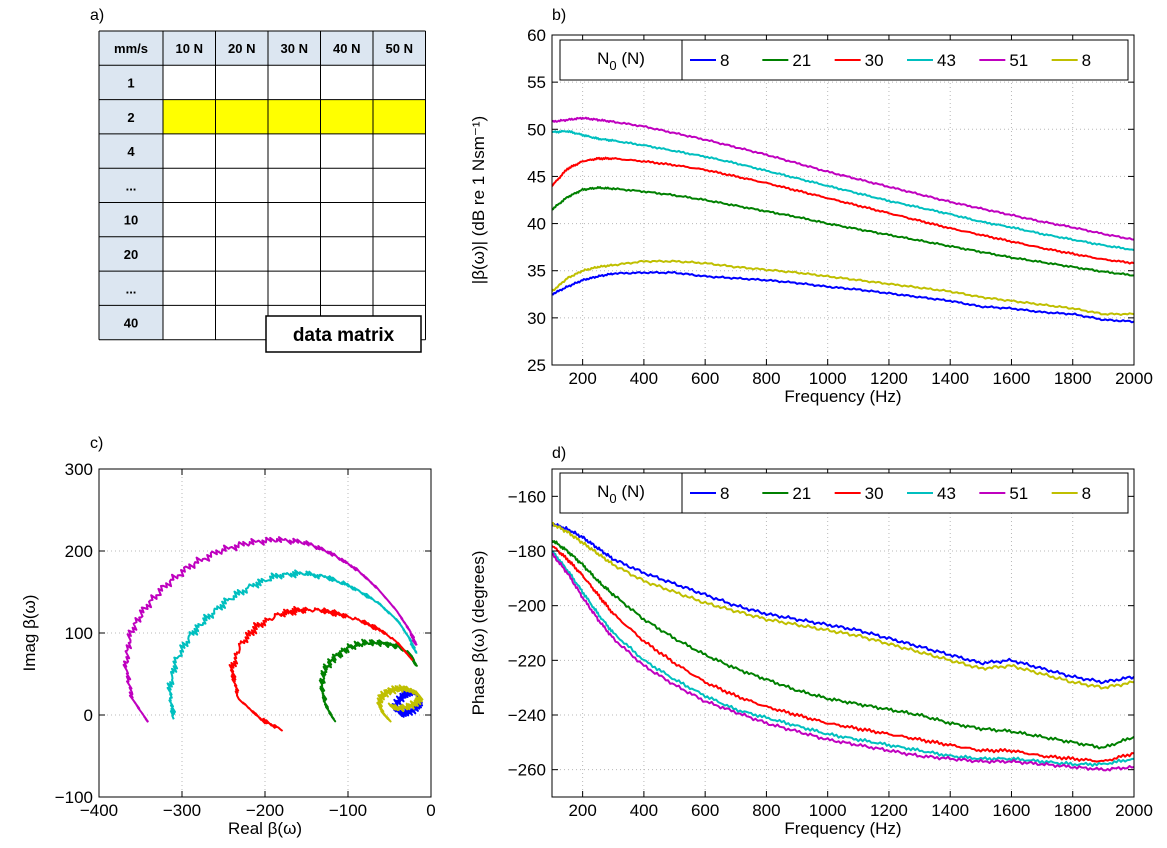 The image size is (1167, 848). What do you see at coordinates (265, 810) in the screenshot?
I see `x-tick-label: −200` at bounding box center [265, 810].